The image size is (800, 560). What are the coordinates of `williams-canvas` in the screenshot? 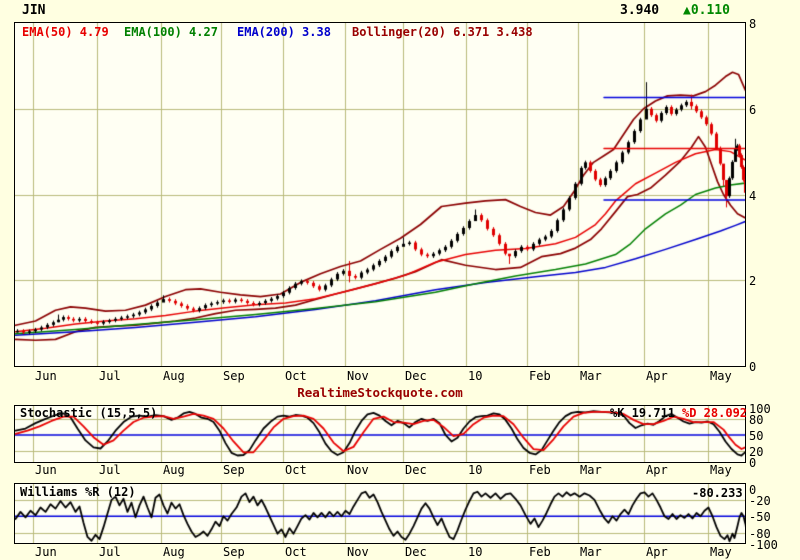 It's located at (380, 513).